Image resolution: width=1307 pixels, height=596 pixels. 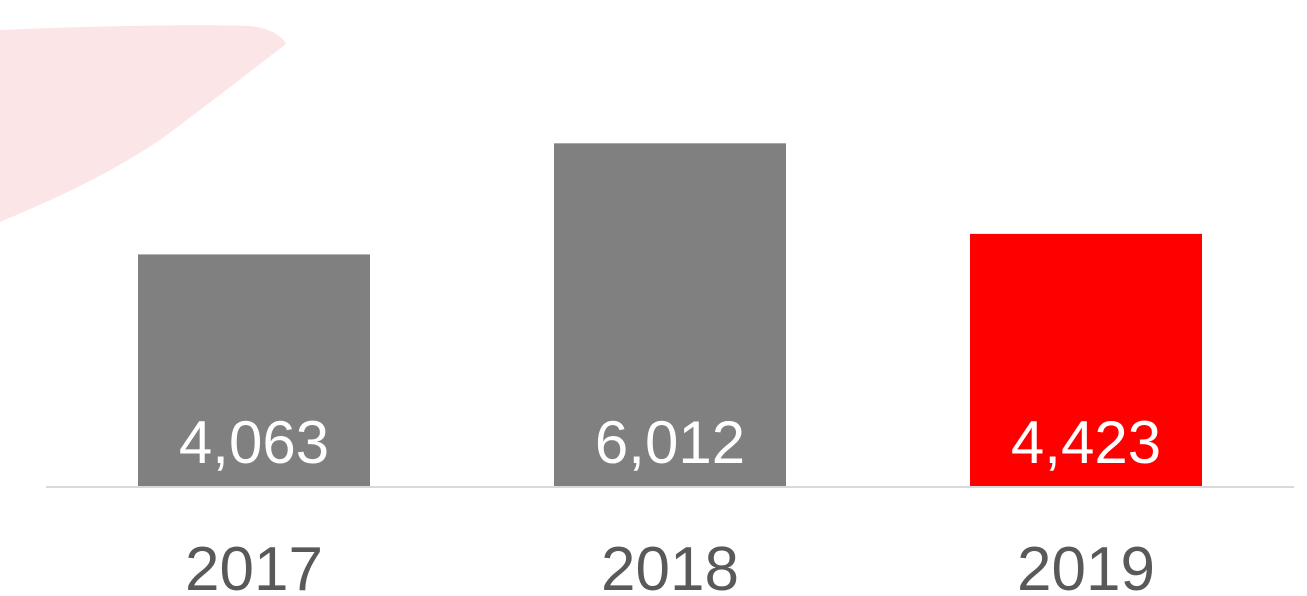 What do you see at coordinates (254, 370) in the screenshot?
I see `bar-2017` at bounding box center [254, 370].